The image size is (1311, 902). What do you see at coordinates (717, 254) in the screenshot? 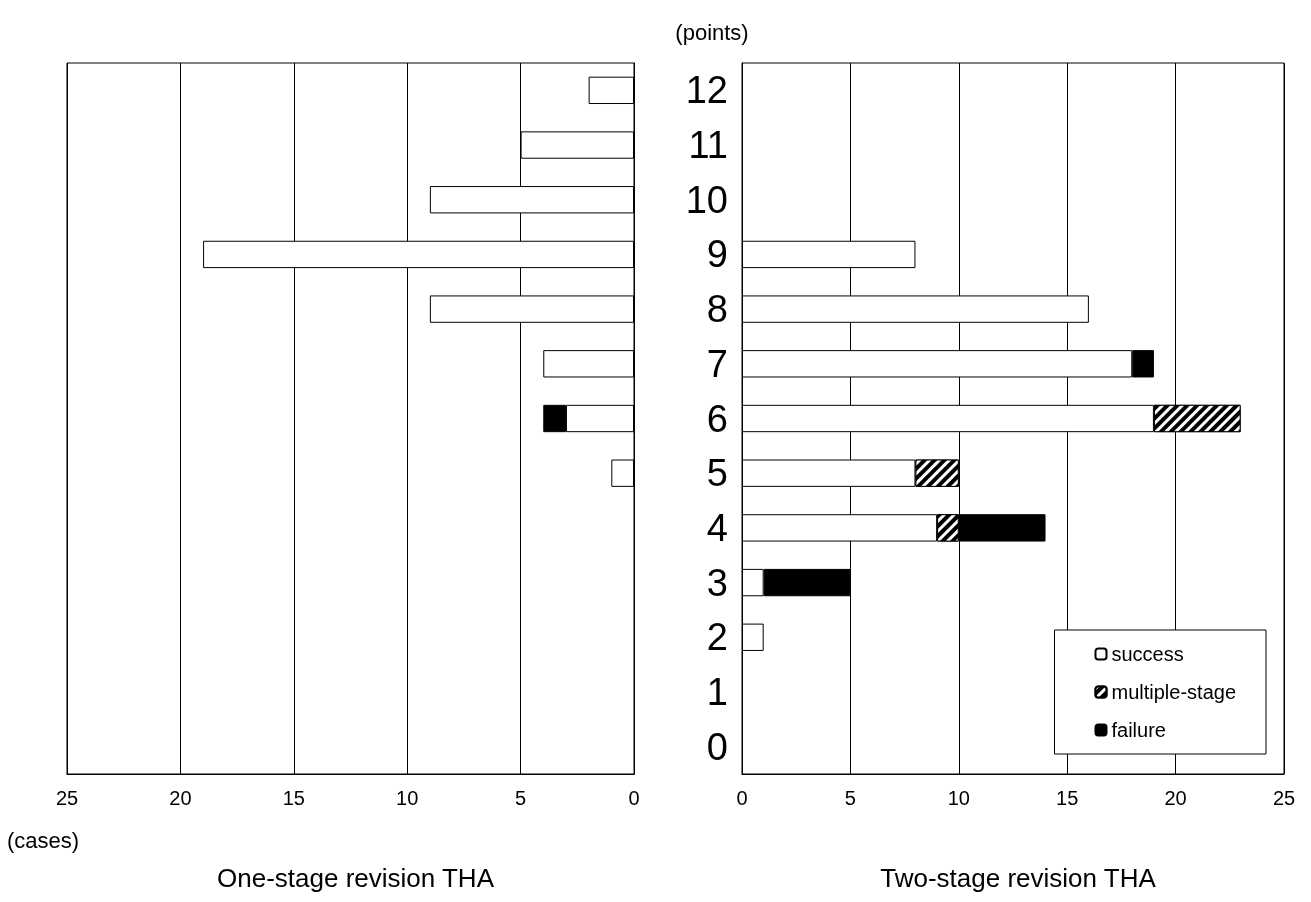
I see `y-tick-label: 9` at bounding box center [717, 254].